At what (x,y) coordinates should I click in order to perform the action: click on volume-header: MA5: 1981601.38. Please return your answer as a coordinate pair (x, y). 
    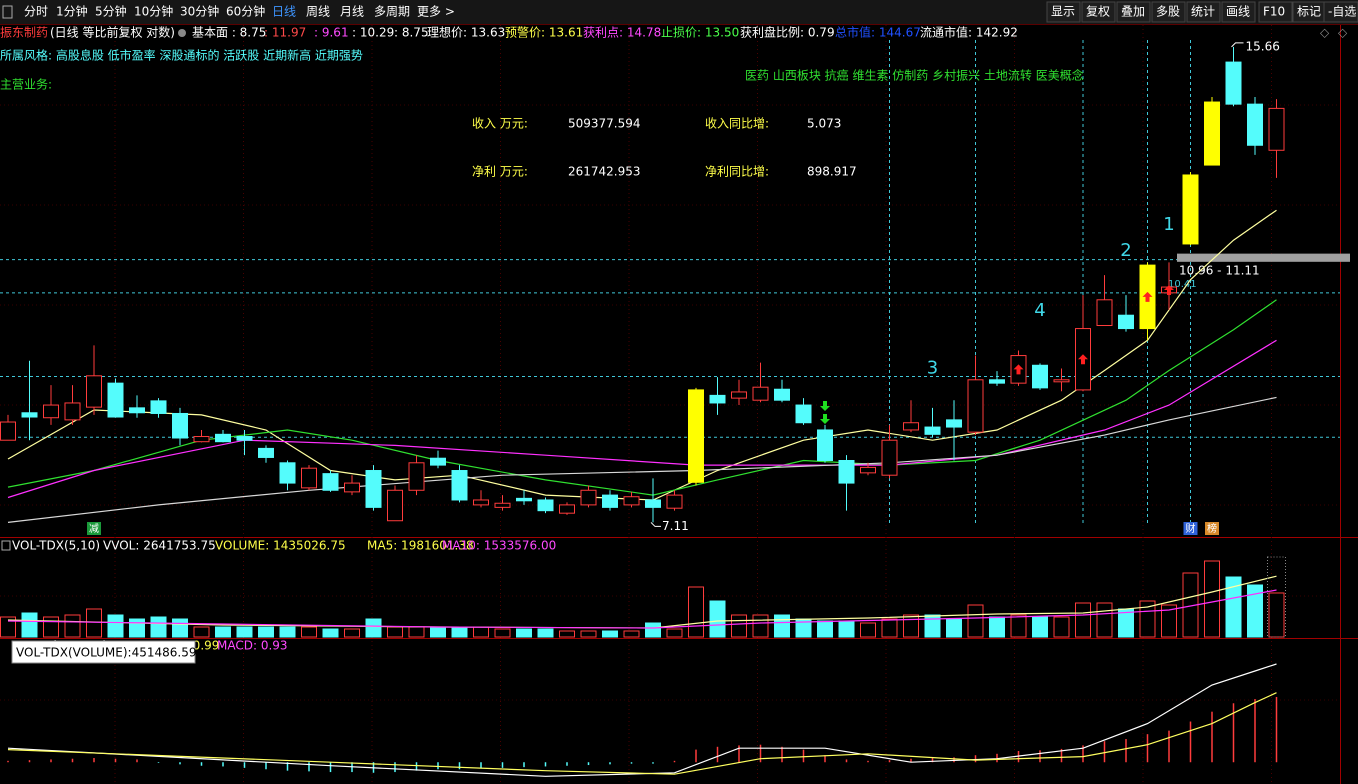
    Looking at the image, I should click on (420, 546).